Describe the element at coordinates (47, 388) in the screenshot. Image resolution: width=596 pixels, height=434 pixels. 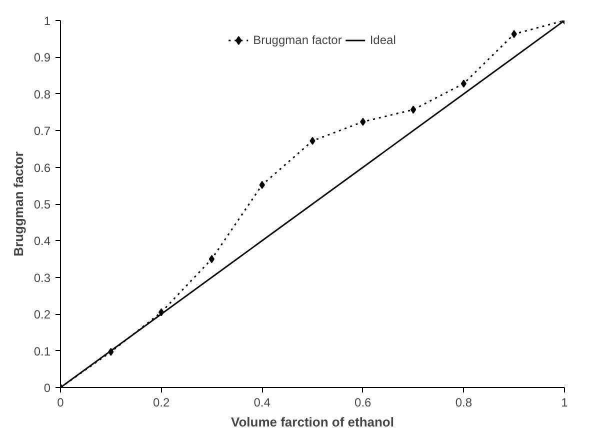
I see `y-tick-label: 0` at that location.